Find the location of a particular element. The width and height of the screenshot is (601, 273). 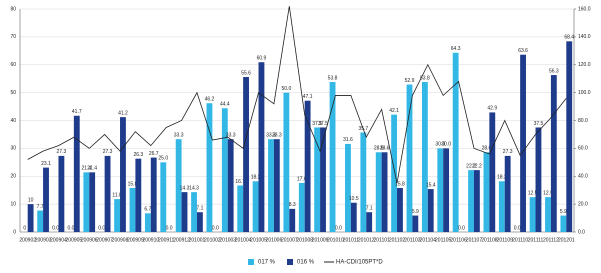

x-tick-label: 201004 is located at coordinates (243, 240).